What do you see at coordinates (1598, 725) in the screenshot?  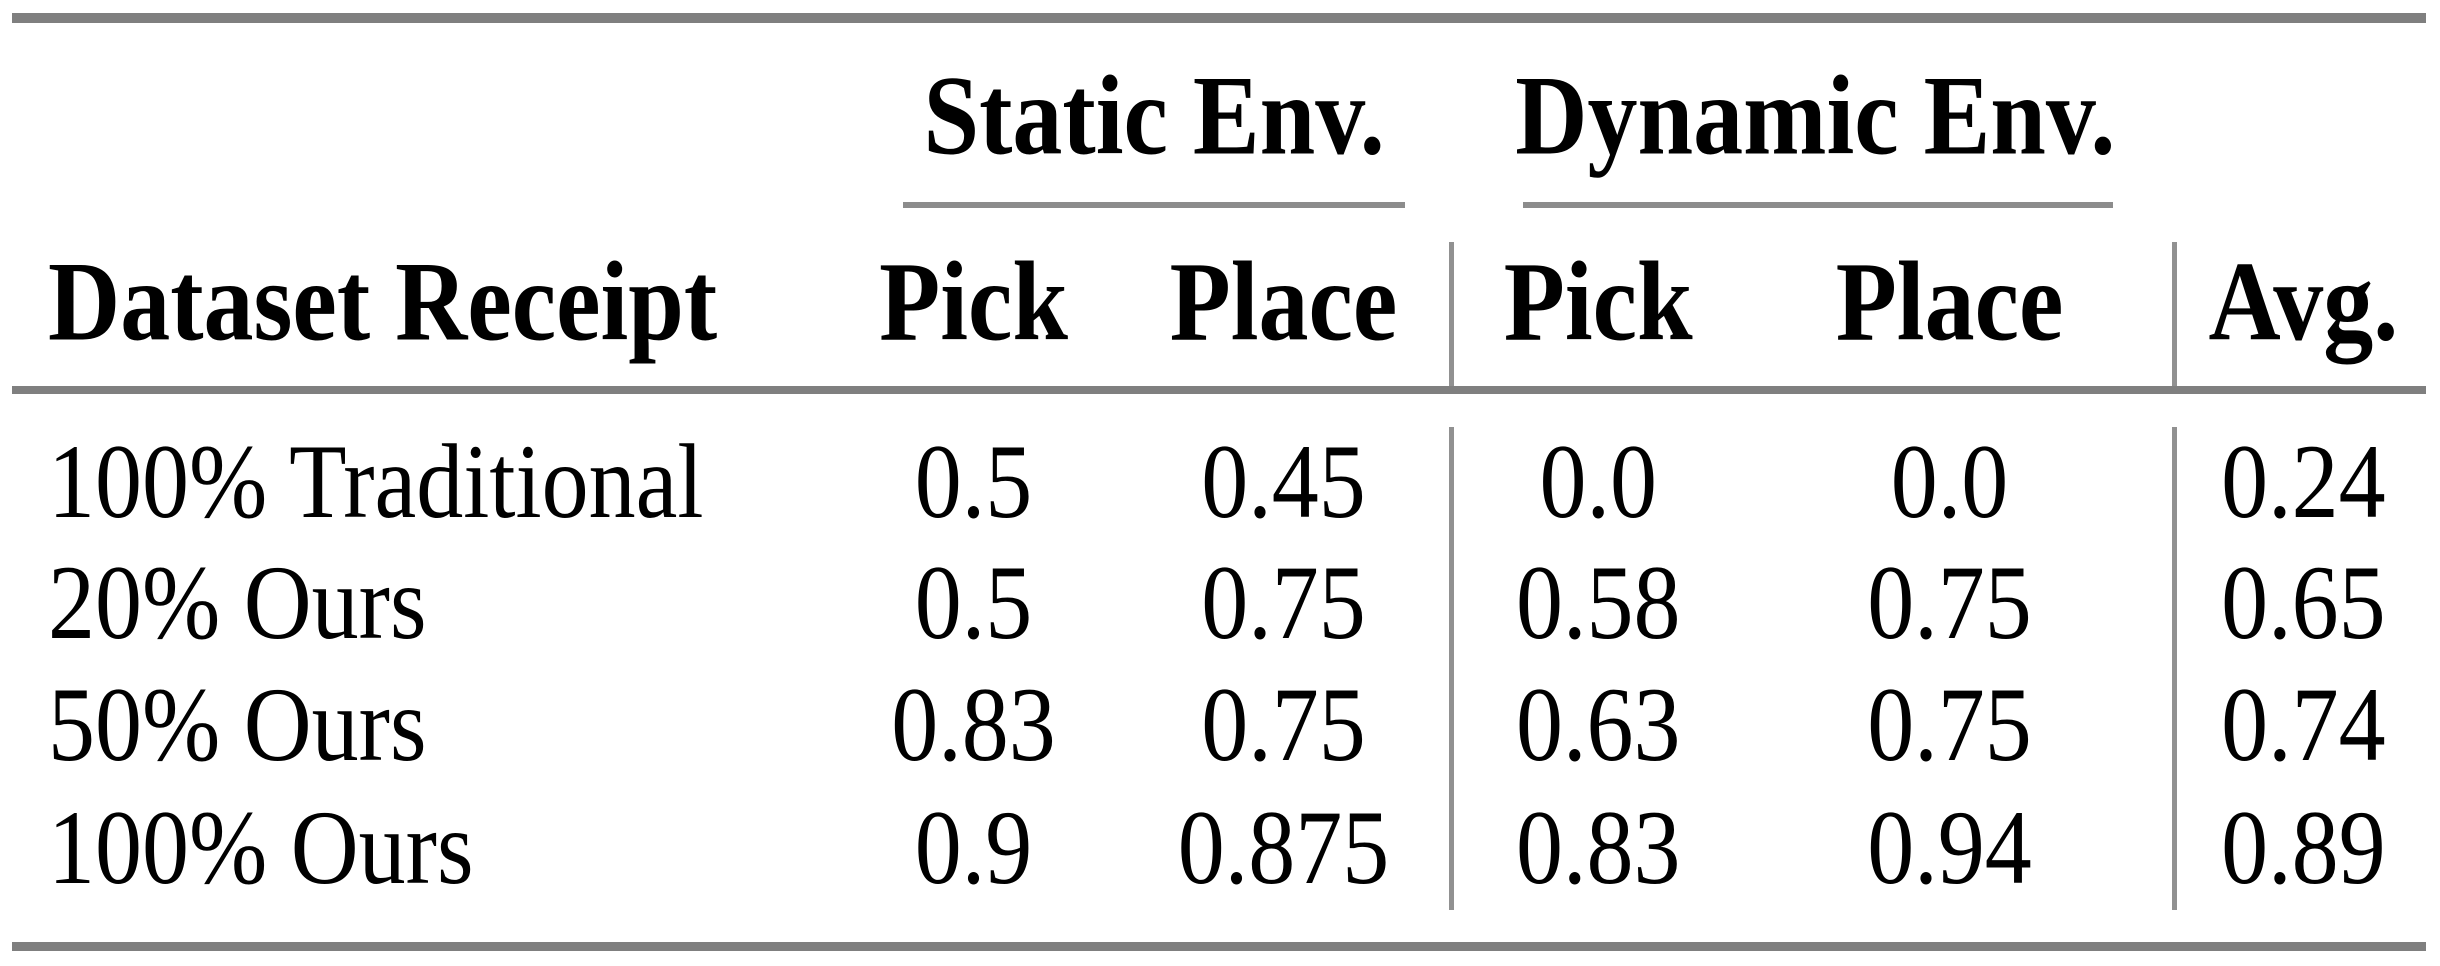 I see `table-cell: 0.63` at bounding box center [1598, 725].